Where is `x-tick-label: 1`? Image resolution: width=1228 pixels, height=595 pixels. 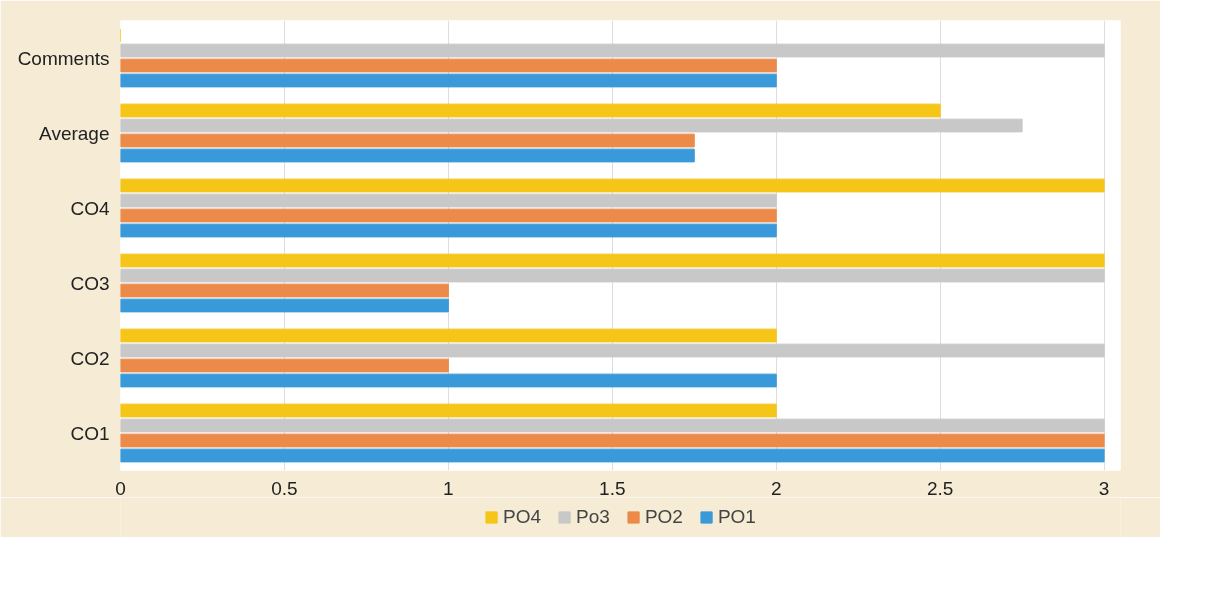
x-tick-label: 1 is located at coordinates (448, 488).